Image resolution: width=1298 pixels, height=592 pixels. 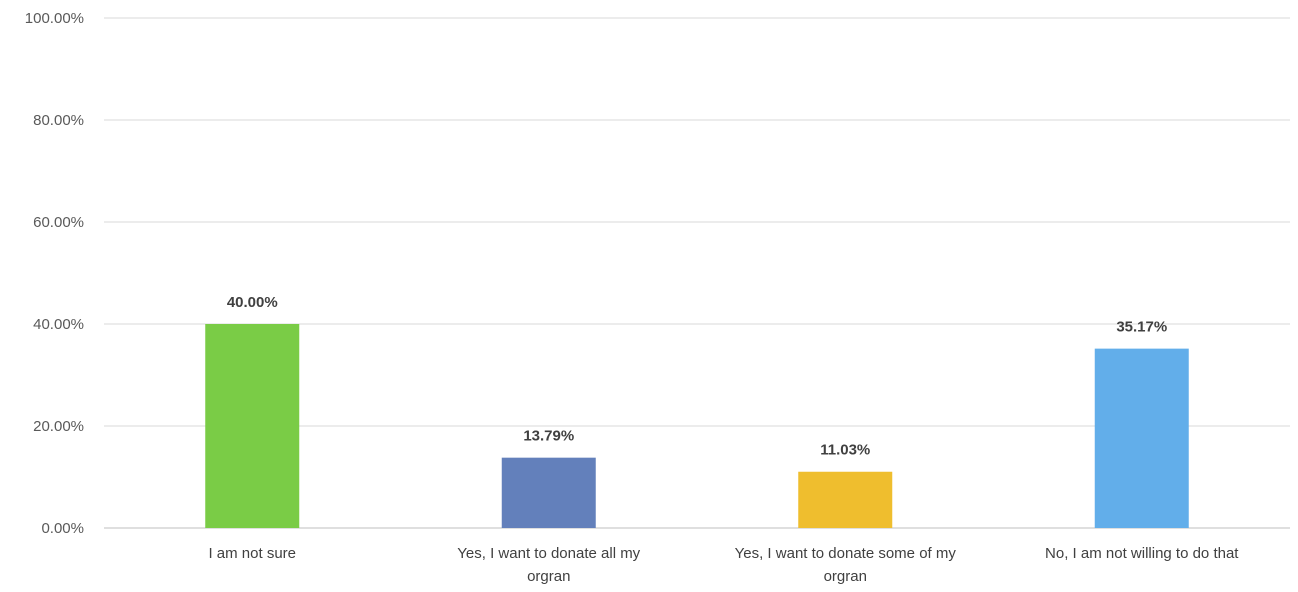 I want to click on y-tick-label: 40.00%, so click(x=58, y=324).